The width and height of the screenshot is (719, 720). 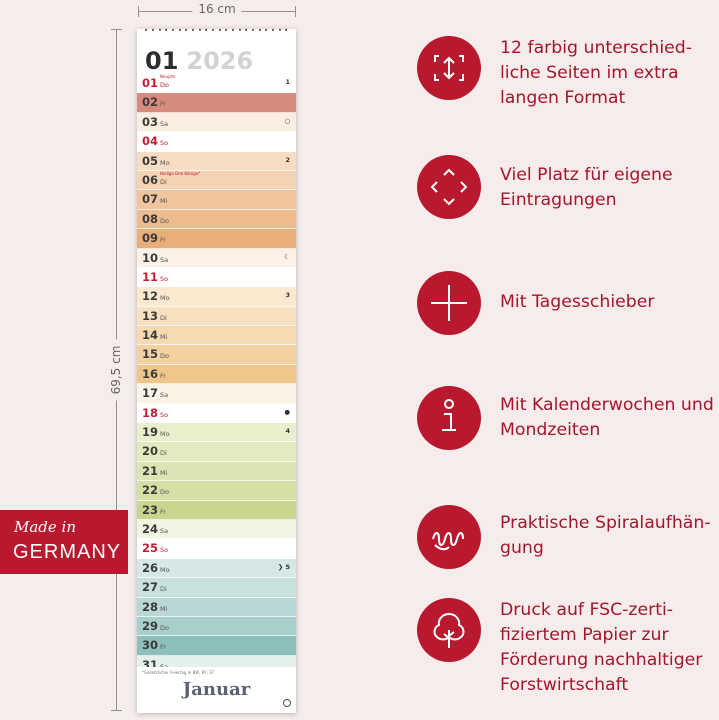 What do you see at coordinates (584, 635) in the screenshot?
I see `feature-text-line: fiziertem Papier zur` at bounding box center [584, 635].